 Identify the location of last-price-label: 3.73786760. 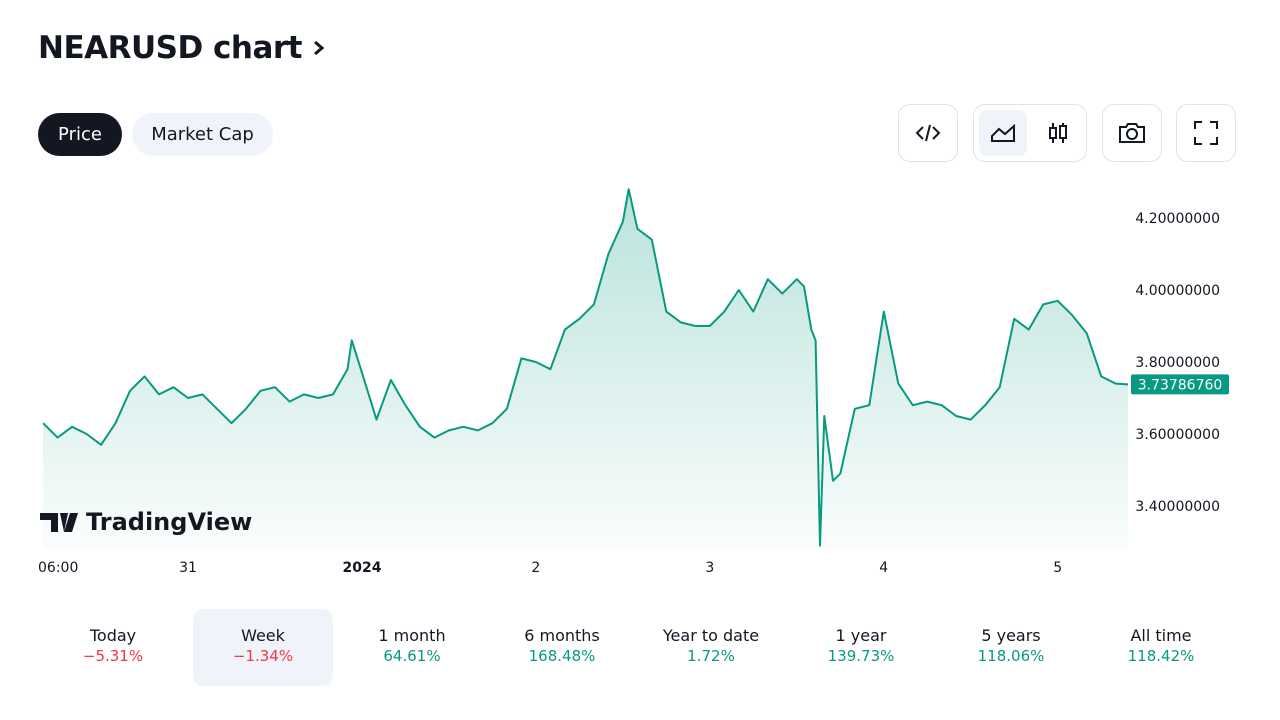
(1180, 385).